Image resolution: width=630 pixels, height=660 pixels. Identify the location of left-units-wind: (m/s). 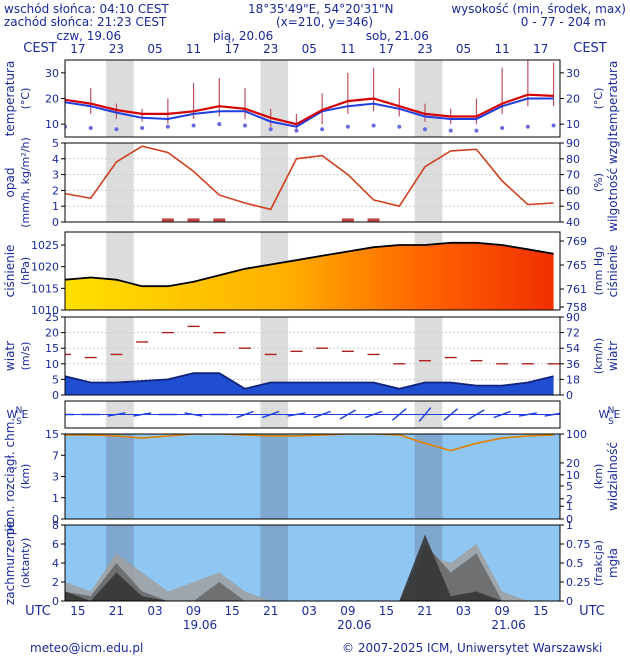
(25, 356).